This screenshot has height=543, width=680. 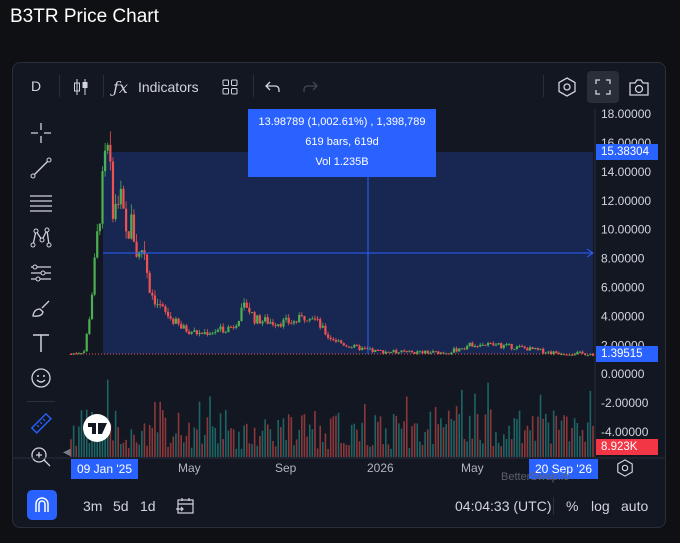 I want to click on timezone-clock: 04:04:33 (UTC), so click(x=503, y=506).